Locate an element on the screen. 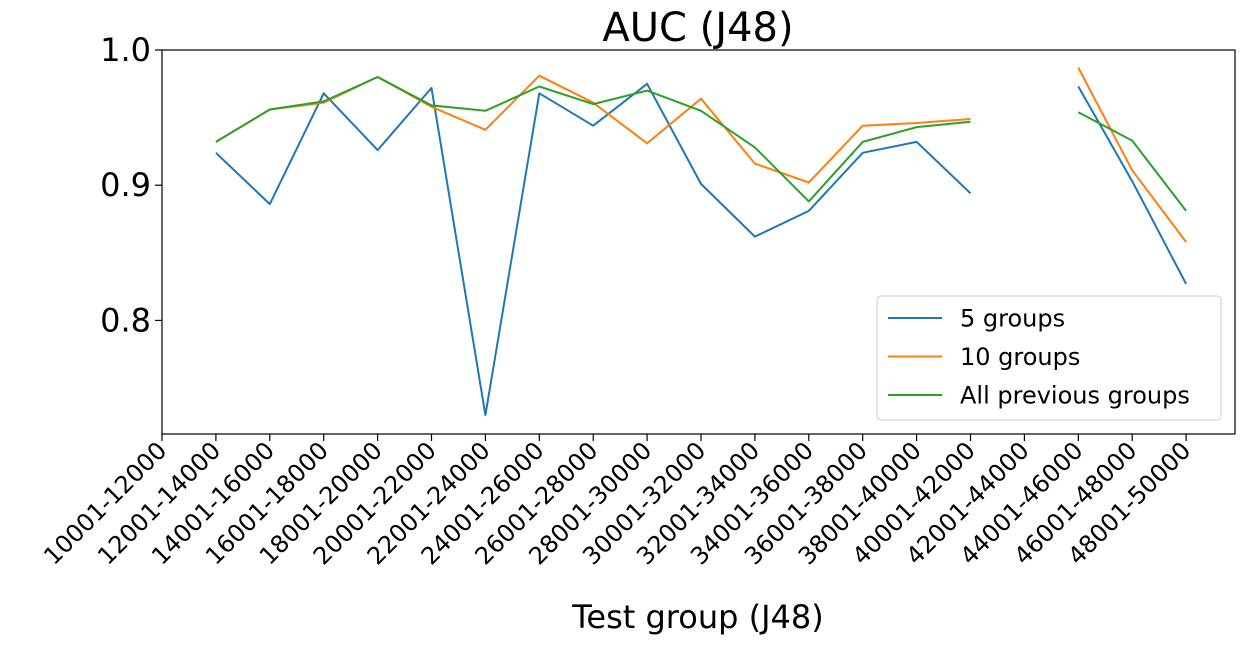 This screenshot has width=1245, height=645. y-axis: 0.8 0.9 1.0 is located at coordinates (131, 185).